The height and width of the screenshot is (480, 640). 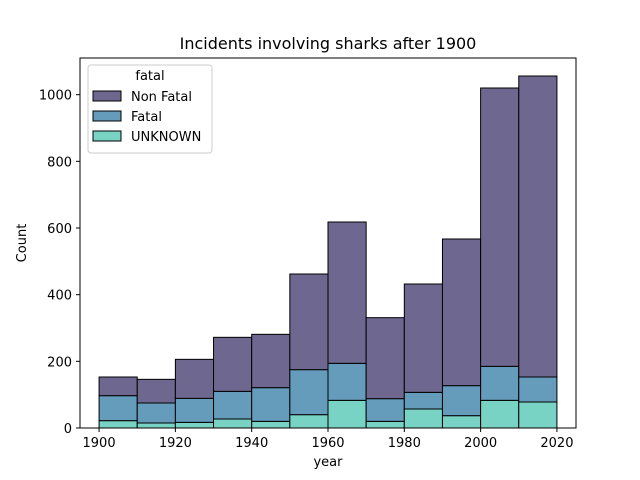 I want to click on bar-non-fatal-1930, so click(x=233, y=364).